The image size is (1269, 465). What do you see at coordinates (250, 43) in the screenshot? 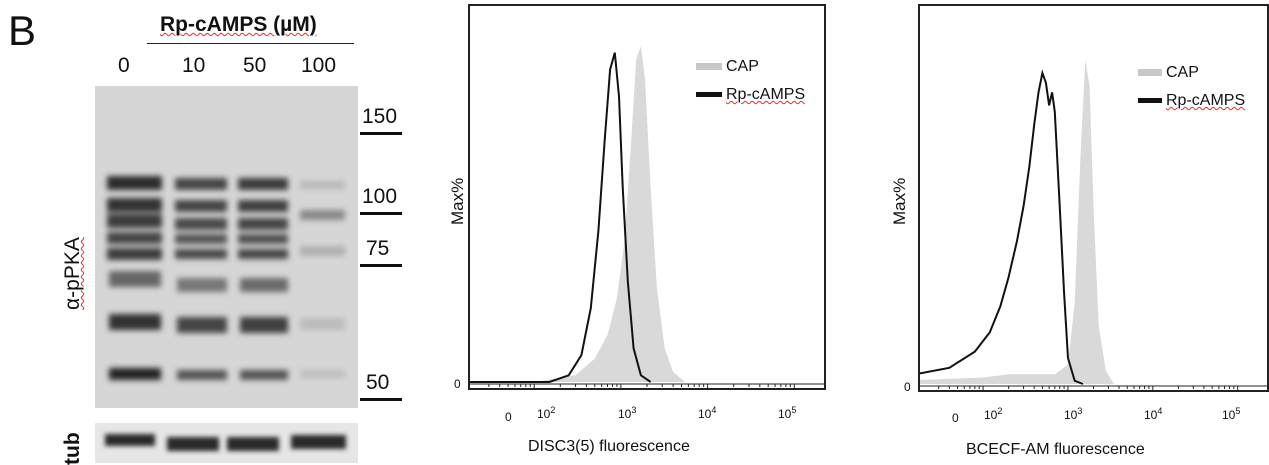
I see `treatment-underline` at bounding box center [250, 43].